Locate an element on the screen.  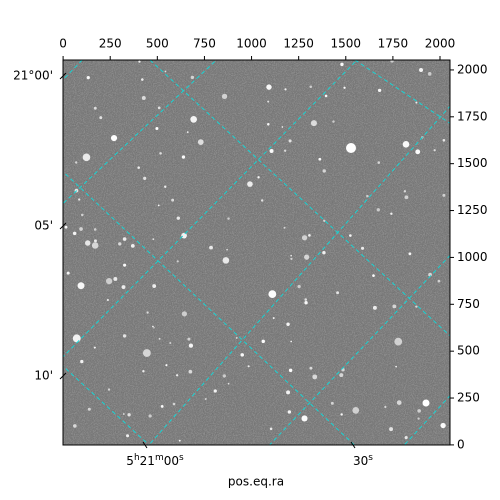
dec-tick-label: 21°00' is located at coordinates (33, 76).